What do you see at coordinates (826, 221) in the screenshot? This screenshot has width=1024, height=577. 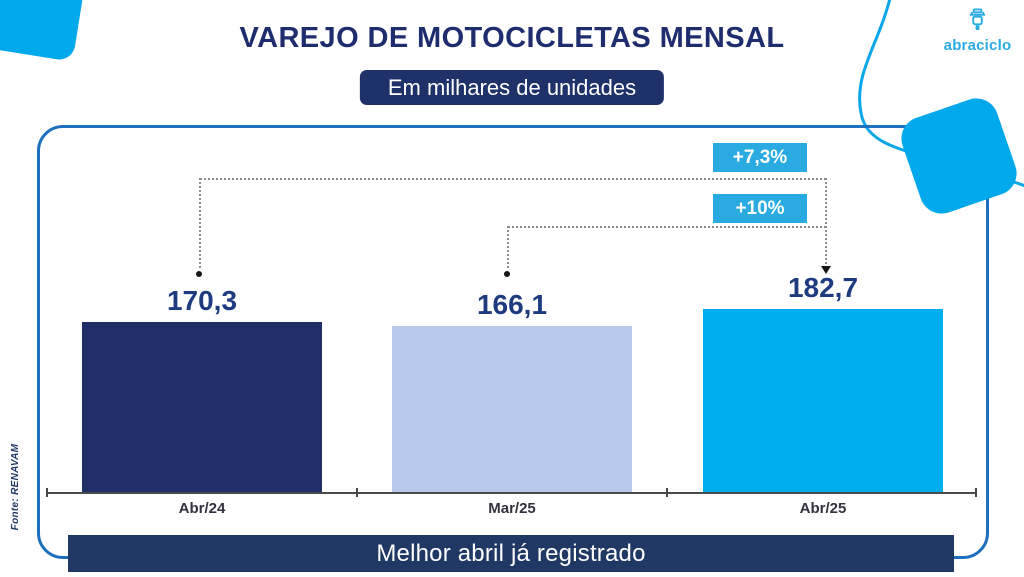 I see `connector-drop-abr25` at bounding box center [826, 221].